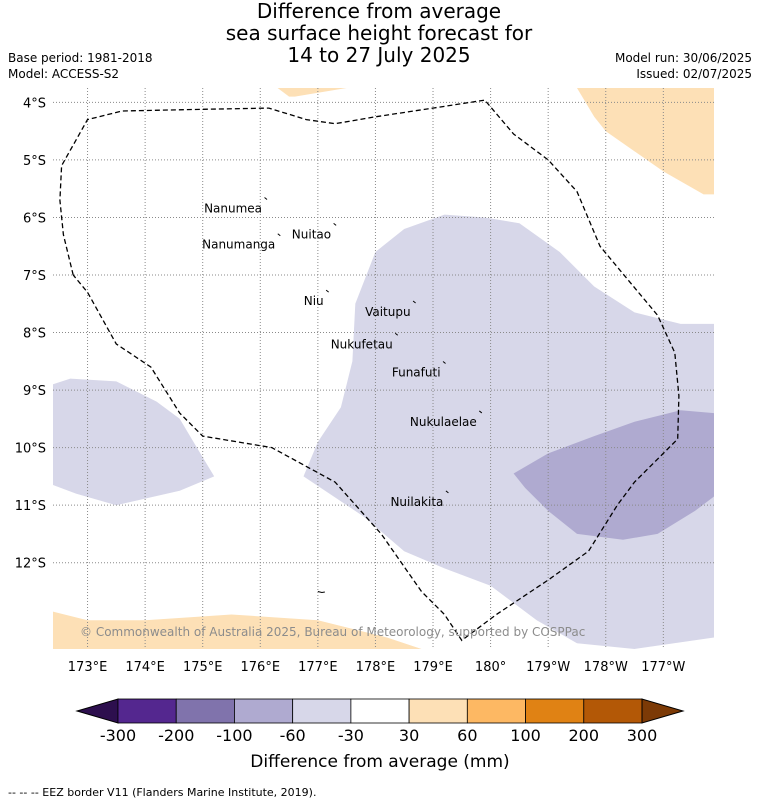 Image resolution: width=758 pixels, height=804 pixels. Describe the element at coordinates (80, 66) in the screenshot. I see `meta-left: Base period: 1981-2018 Model: ACCESS-S2` at that location.